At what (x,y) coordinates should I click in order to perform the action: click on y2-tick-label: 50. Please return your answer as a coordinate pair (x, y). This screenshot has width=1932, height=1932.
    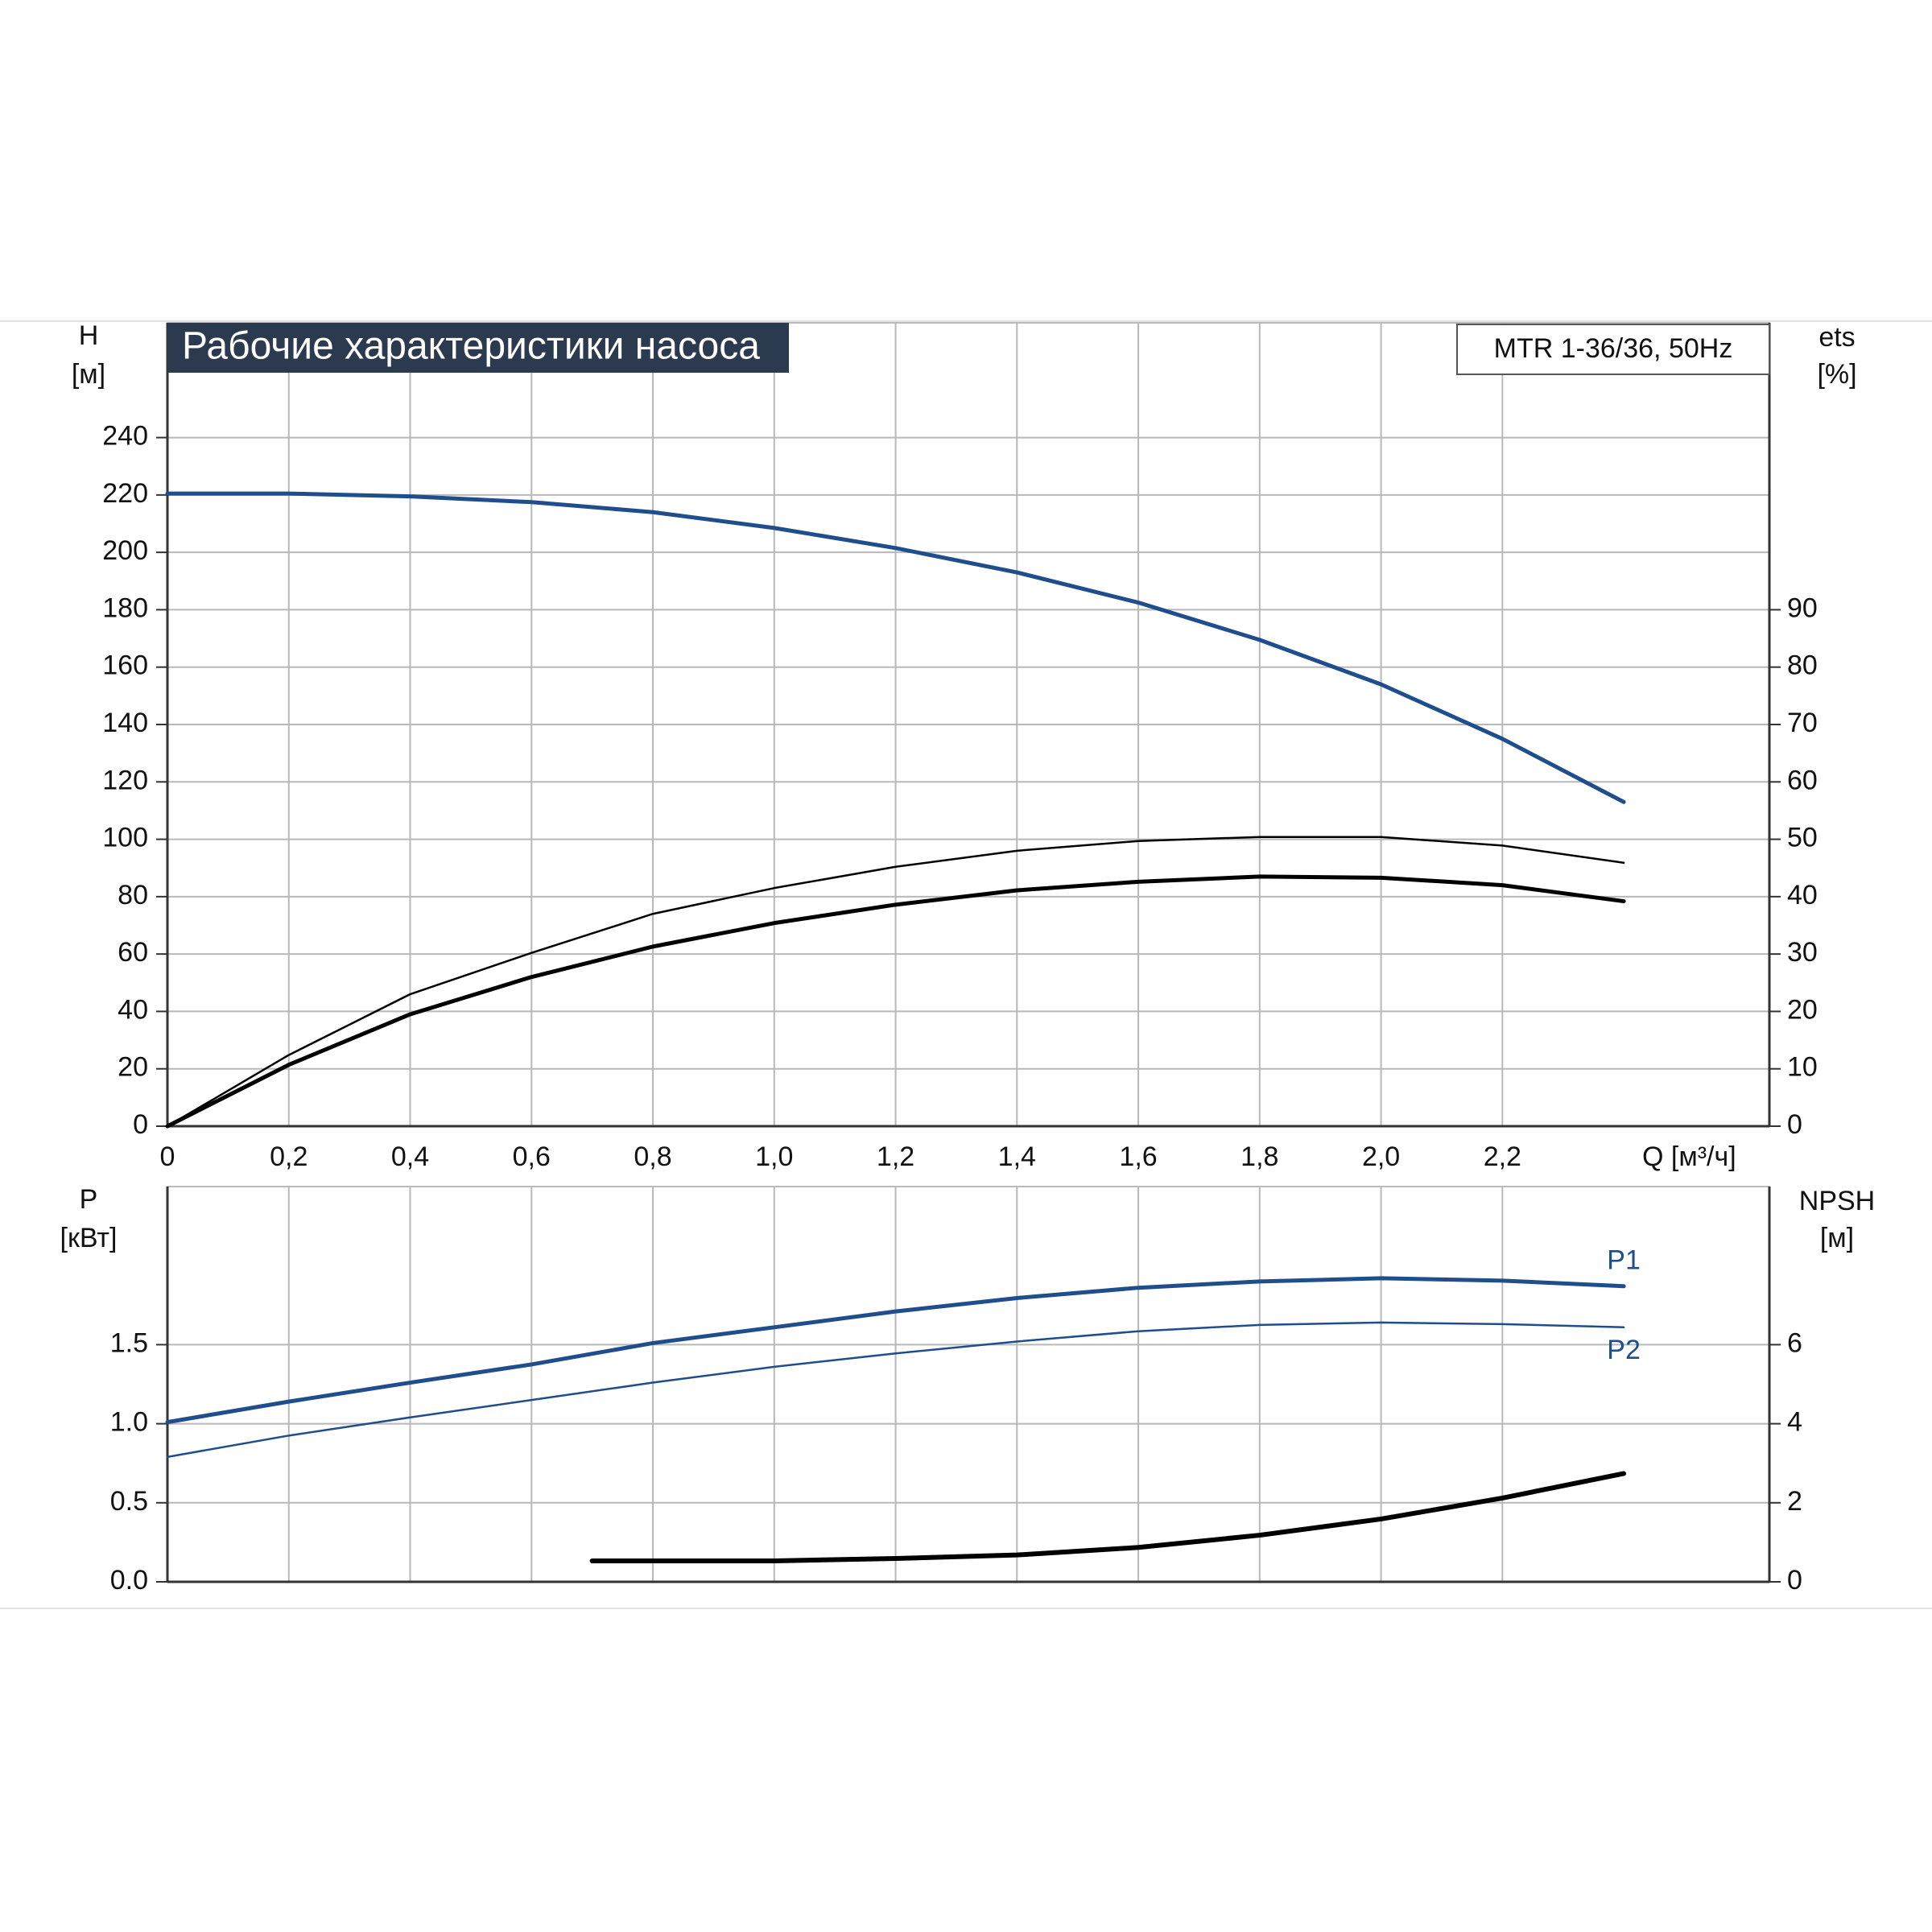
    Looking at the image, I should click on (1802, 838).